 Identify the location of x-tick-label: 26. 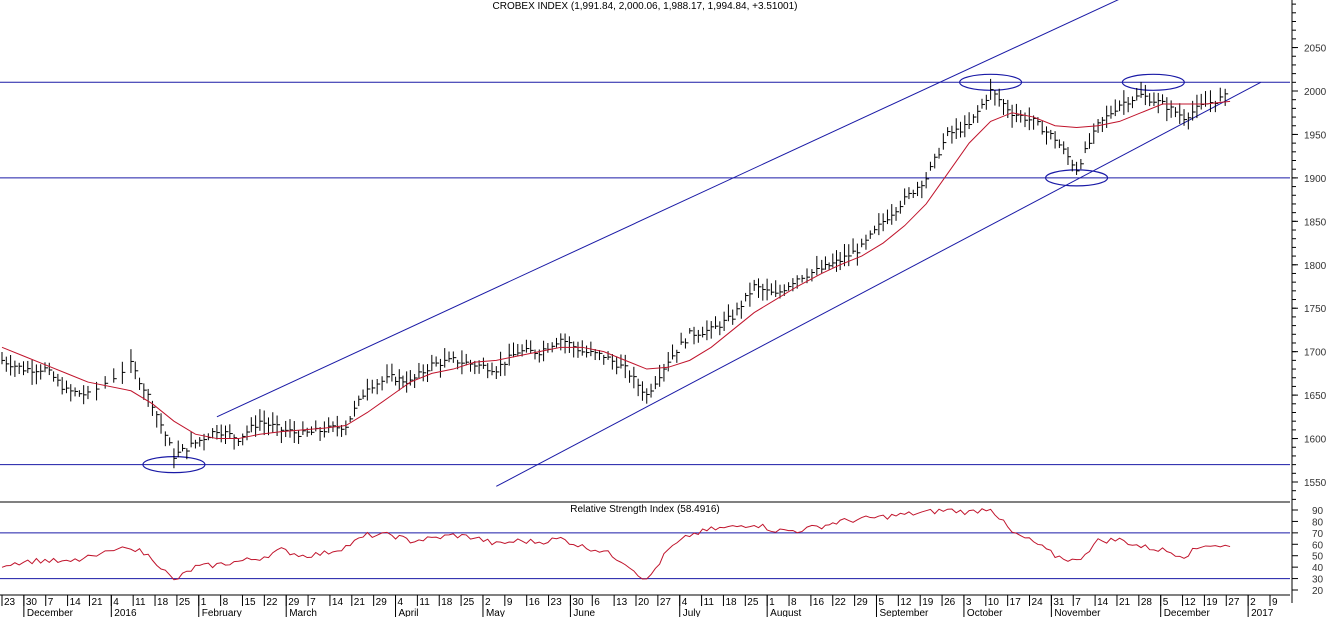
(950, 602).